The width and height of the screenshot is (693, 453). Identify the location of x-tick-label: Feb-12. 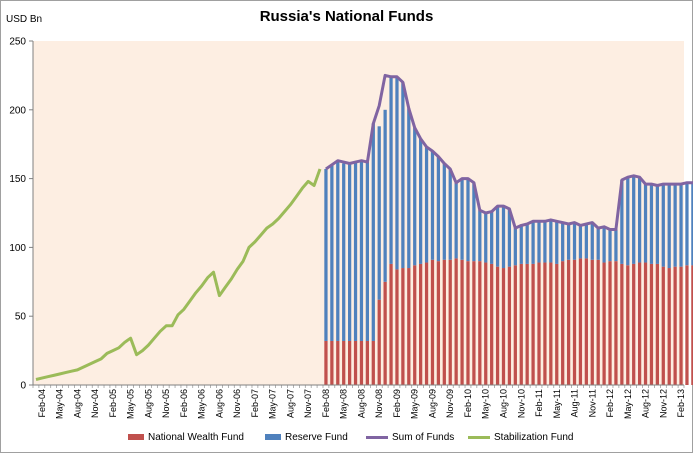
(610, 403).